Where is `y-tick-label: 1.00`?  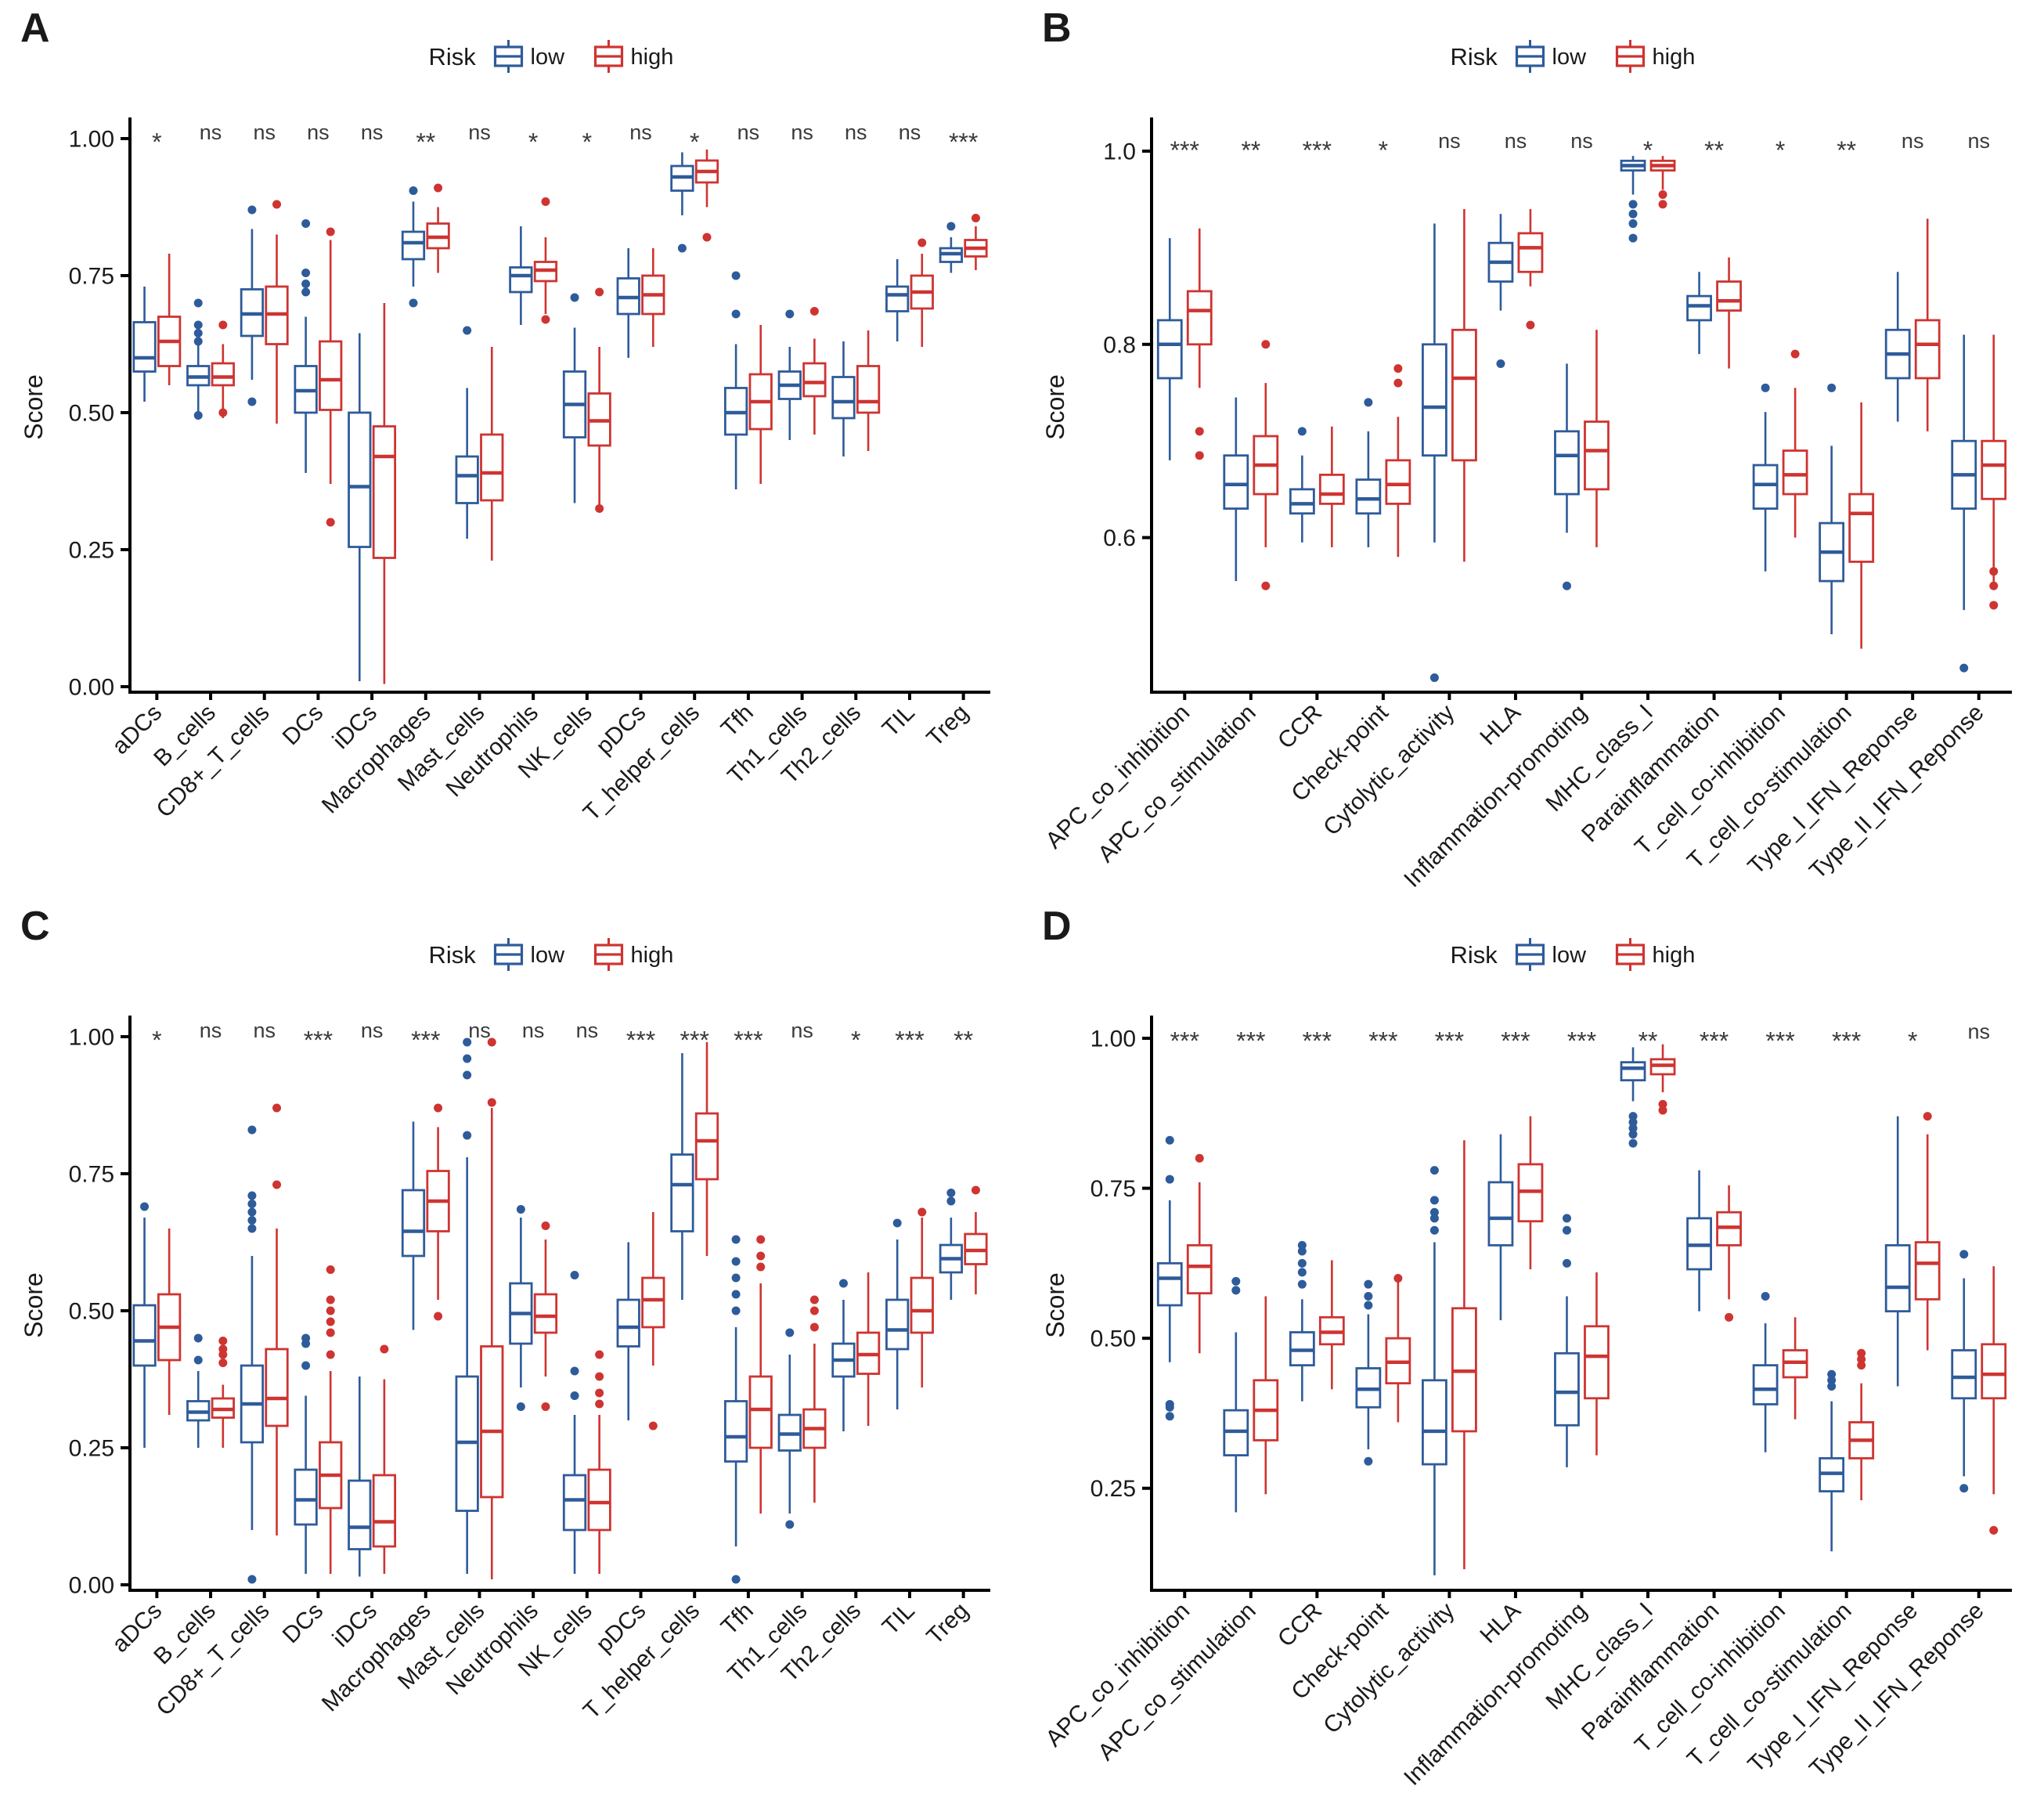
y-tick-label: 1.00 is located at coordinates (1113, 1039).